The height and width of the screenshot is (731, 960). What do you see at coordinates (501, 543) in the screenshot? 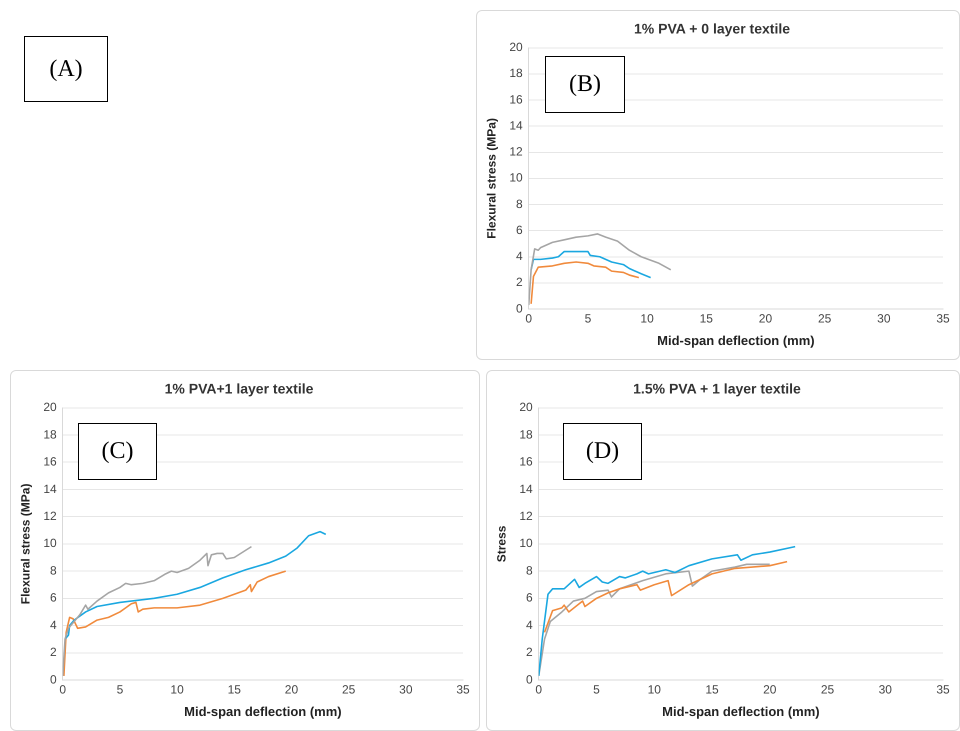
I see `y-axis-title: Stress` at bounding box center [501, 543].